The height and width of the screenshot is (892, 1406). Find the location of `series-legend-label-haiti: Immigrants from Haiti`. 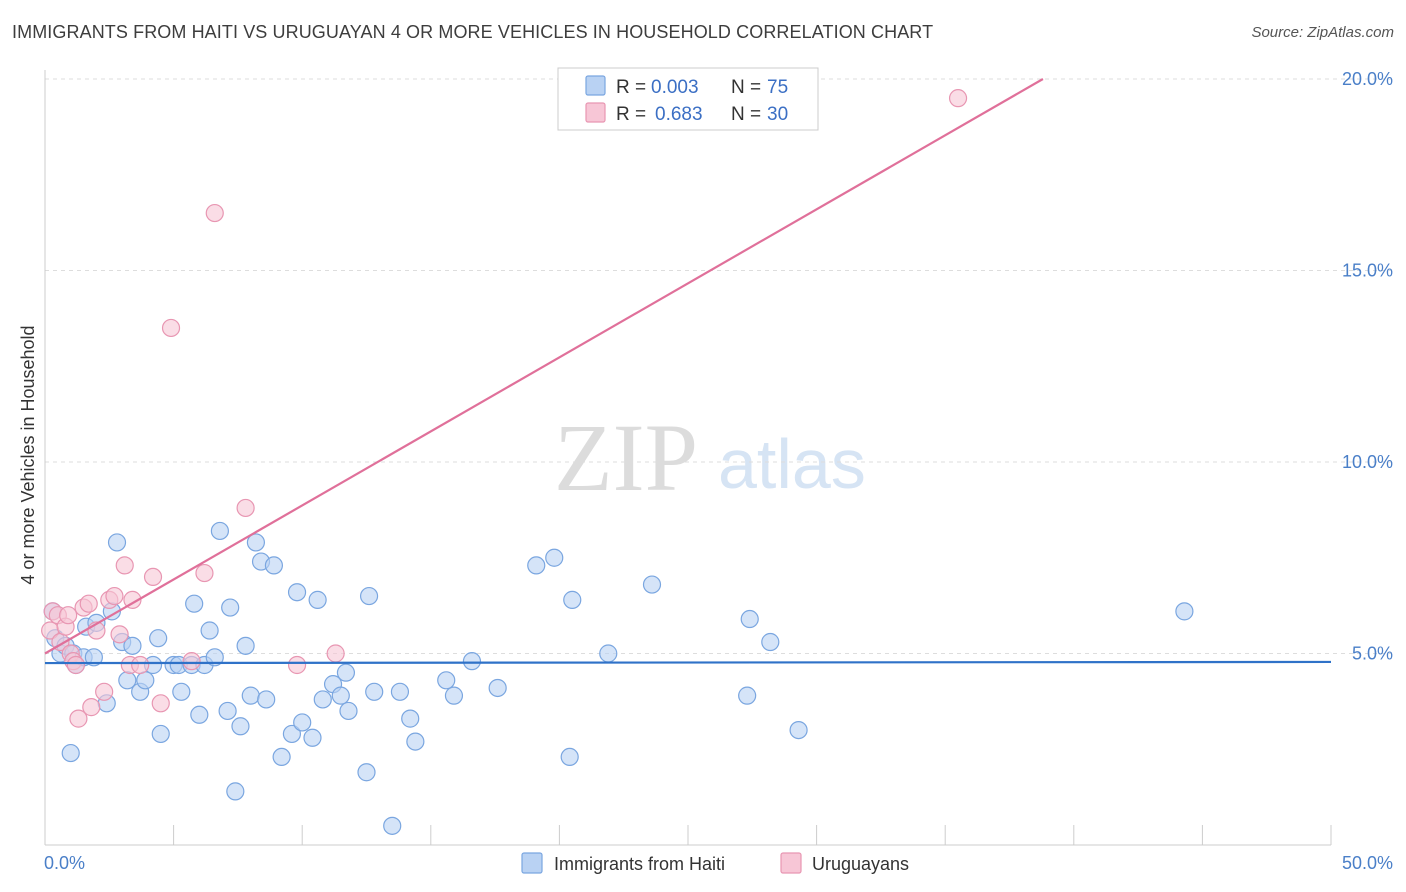

series-legend-label-haiti: Immigrants from Haiti is located at coordinates (639, 864).